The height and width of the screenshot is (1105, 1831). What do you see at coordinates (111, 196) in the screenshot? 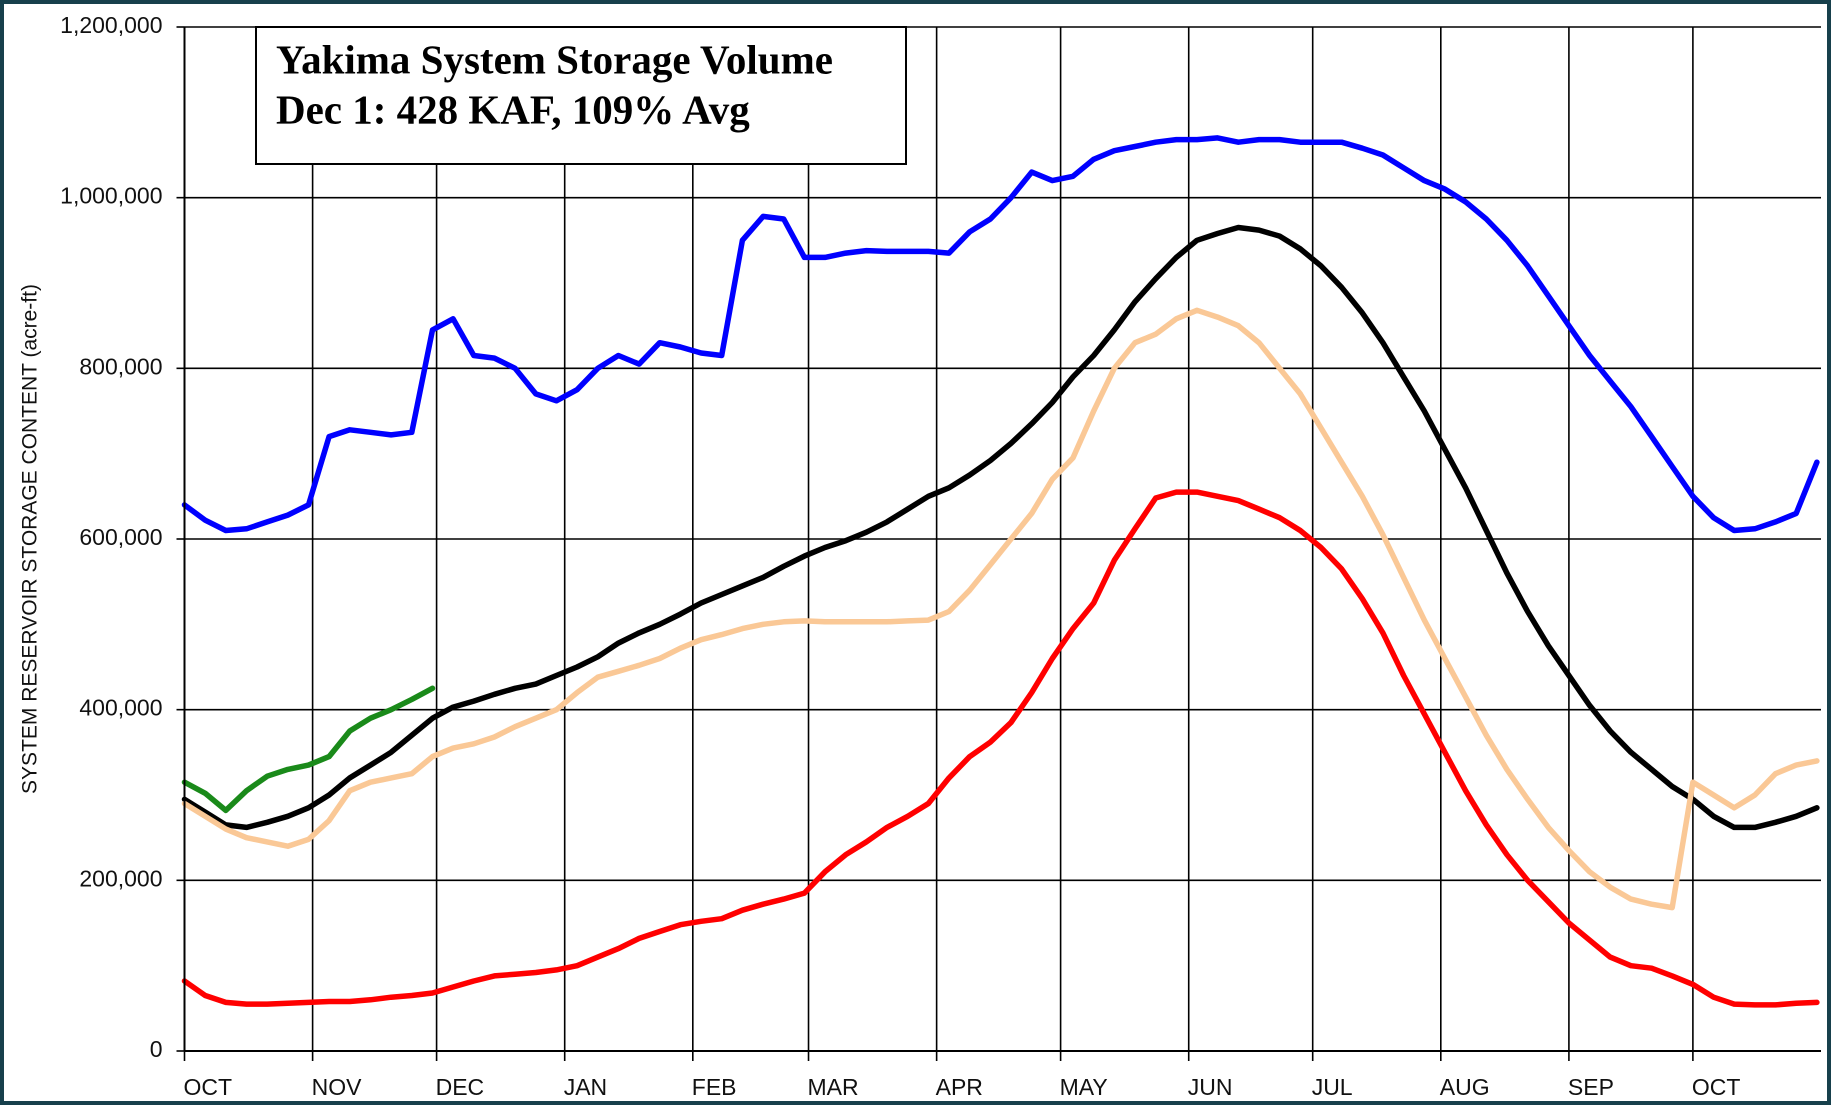
I see `y-tick-label: 1,000,000` at bounding box center [111, 196].